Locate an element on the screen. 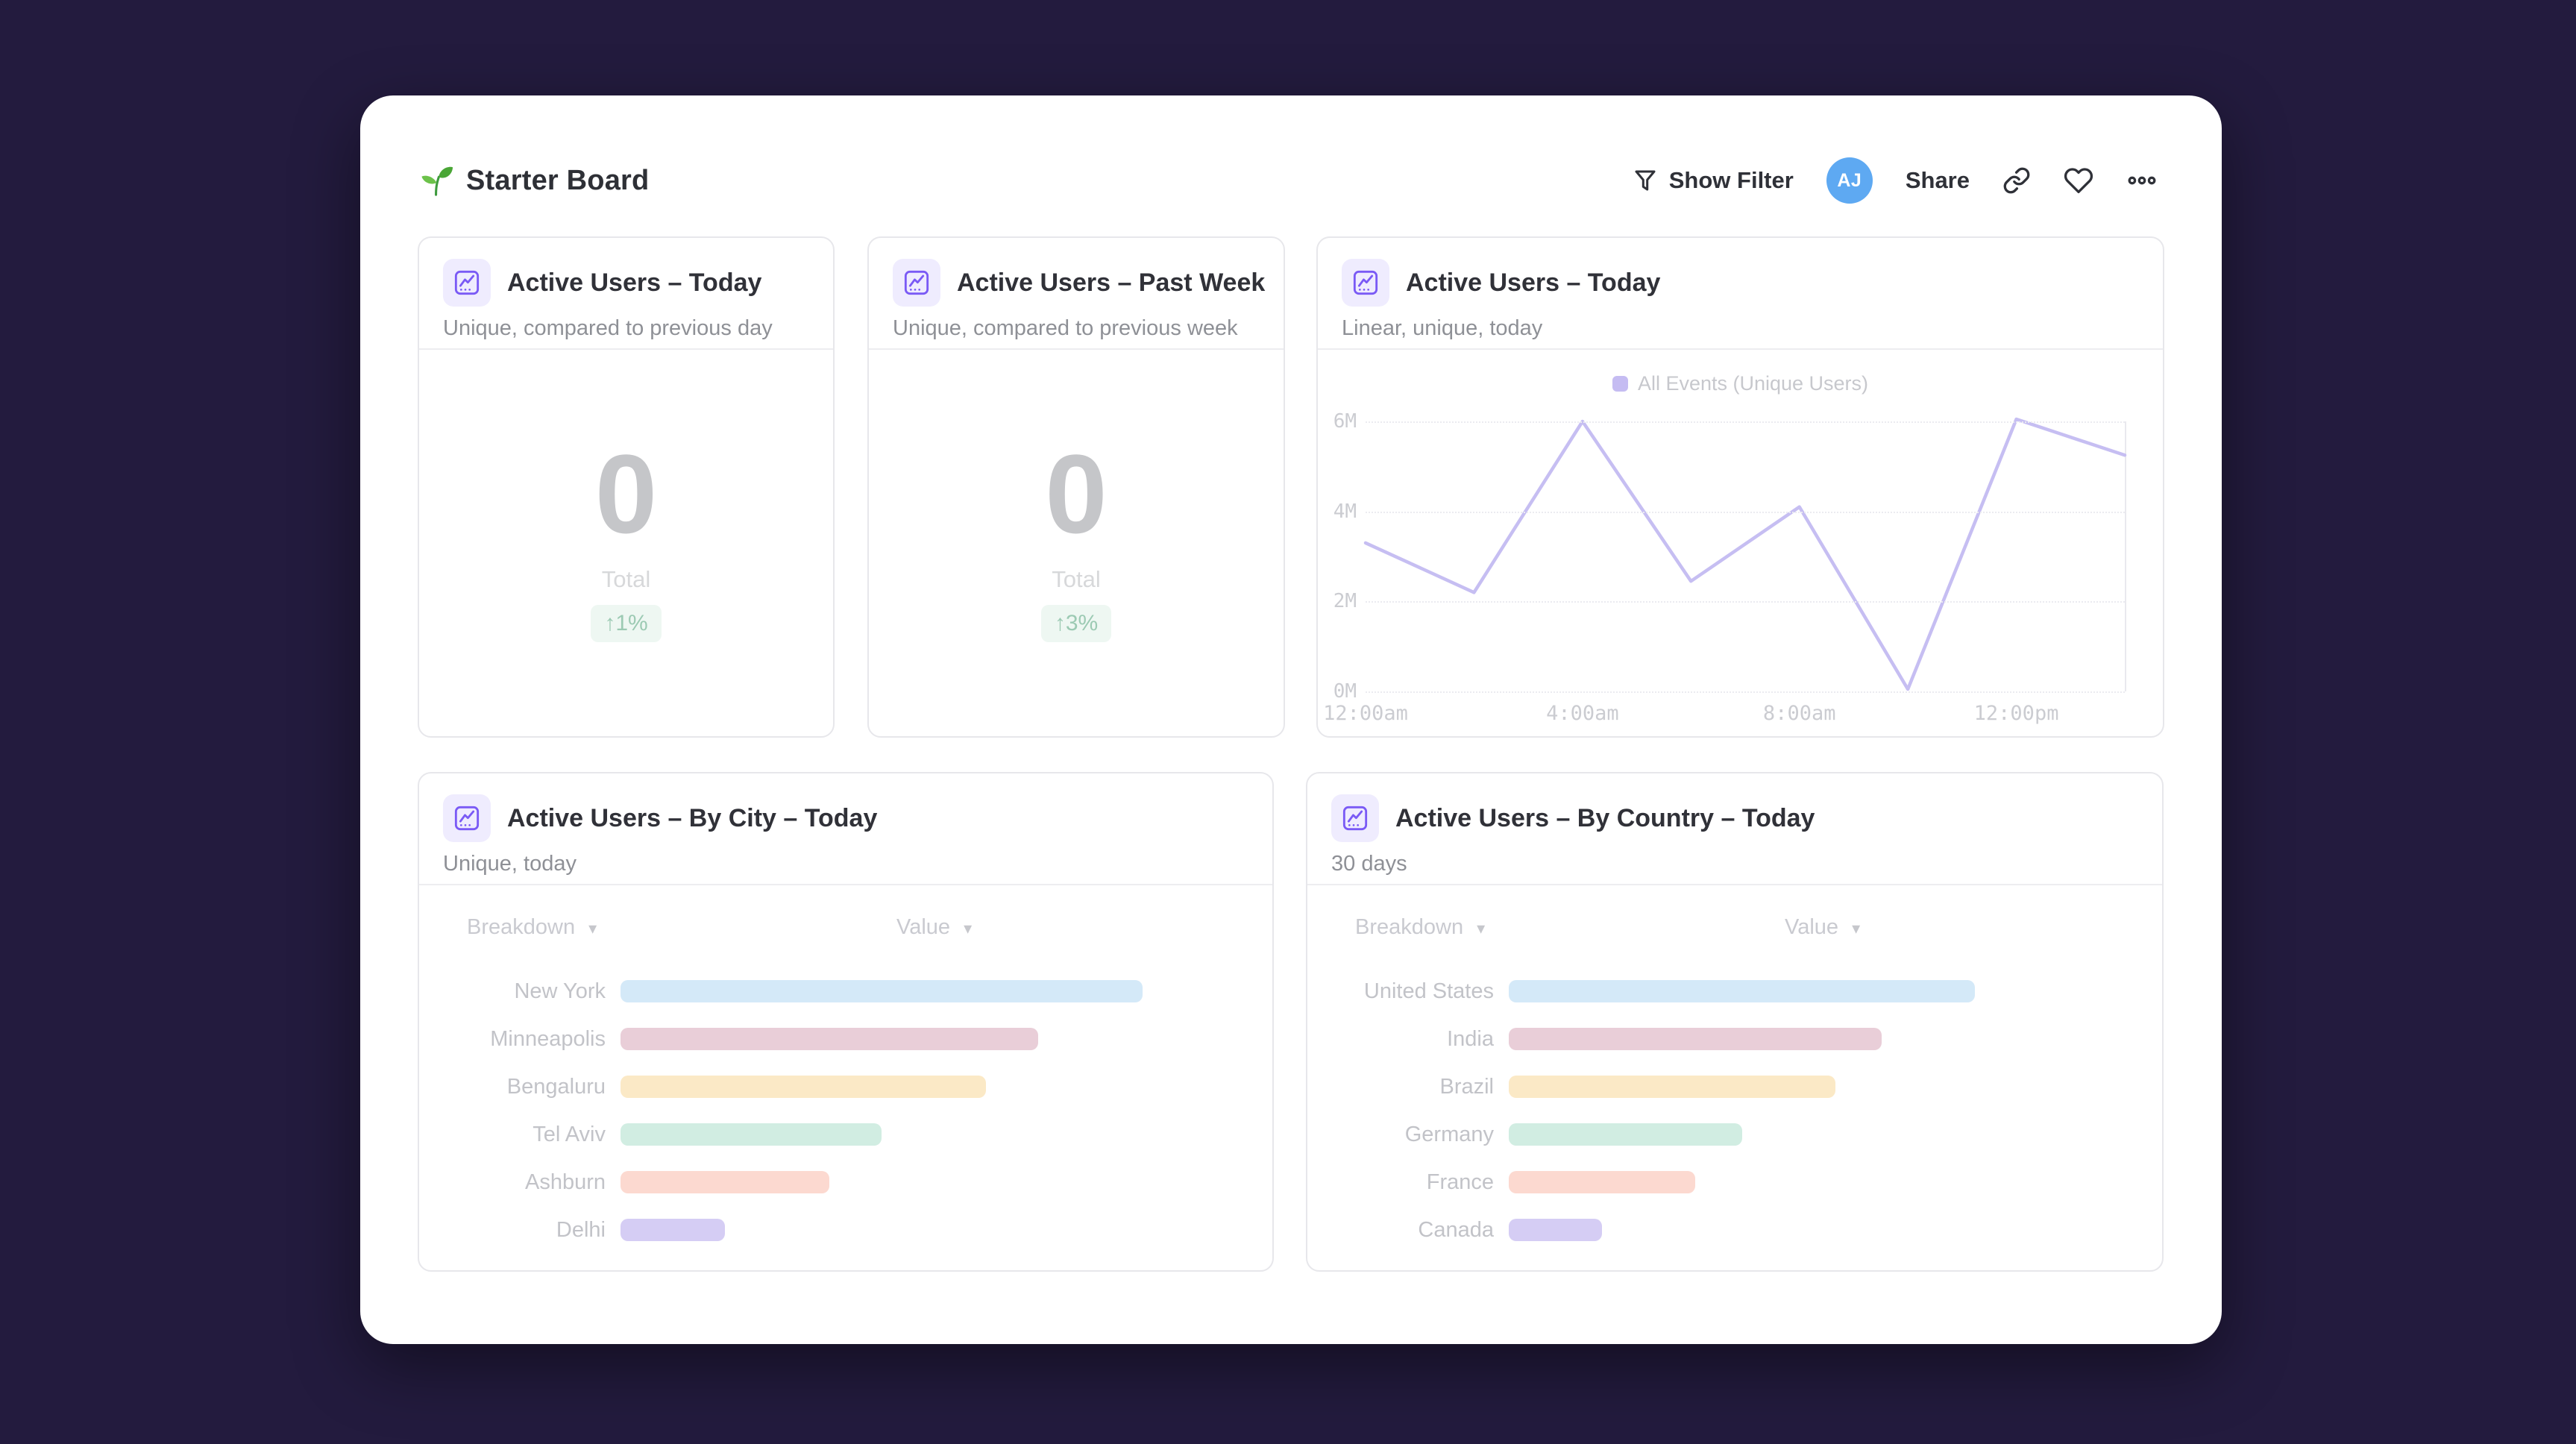 The image size is (2576, 1444). show-filter-label: Show Filter is located at coordinates (1731, 180).